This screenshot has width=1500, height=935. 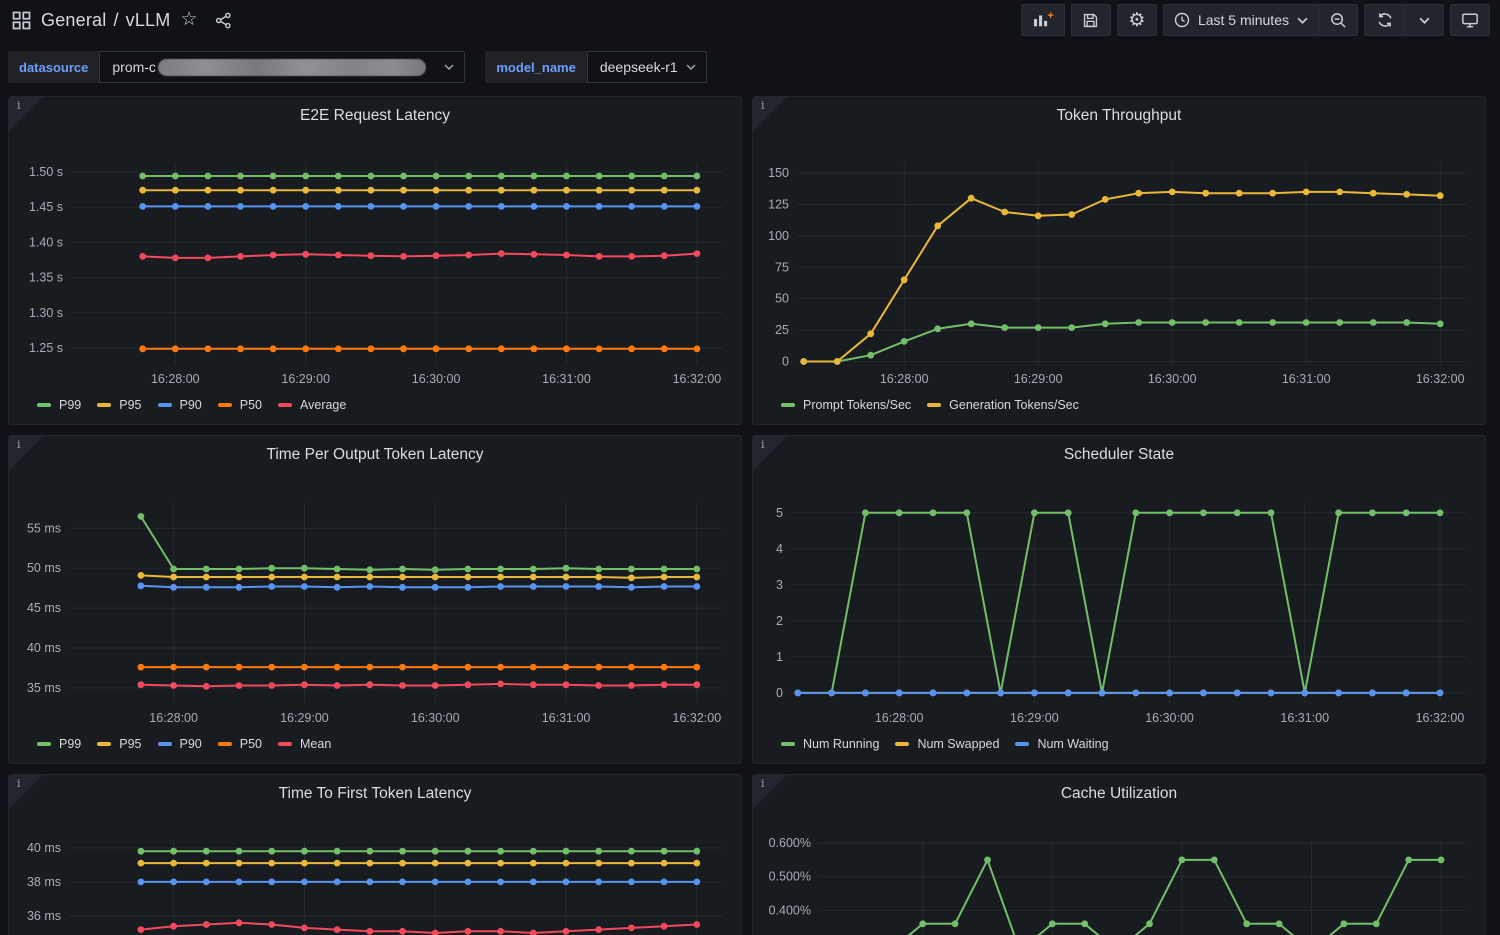 I want to click on share-icon, so click(x=223, y=20).